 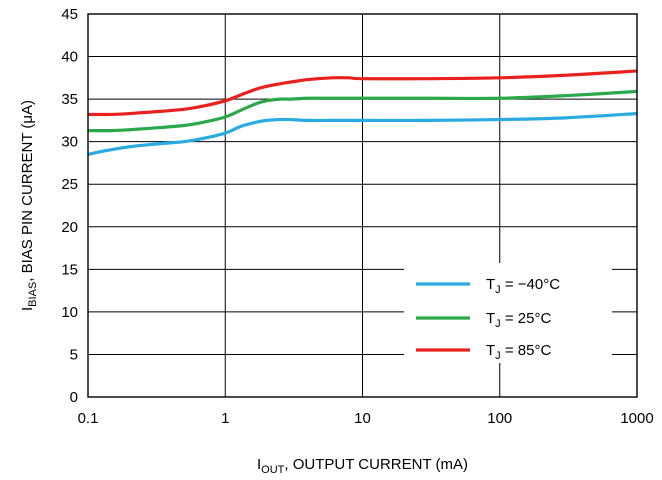 I want to click on y-tick-label: 35, so click(x=69, y=99).